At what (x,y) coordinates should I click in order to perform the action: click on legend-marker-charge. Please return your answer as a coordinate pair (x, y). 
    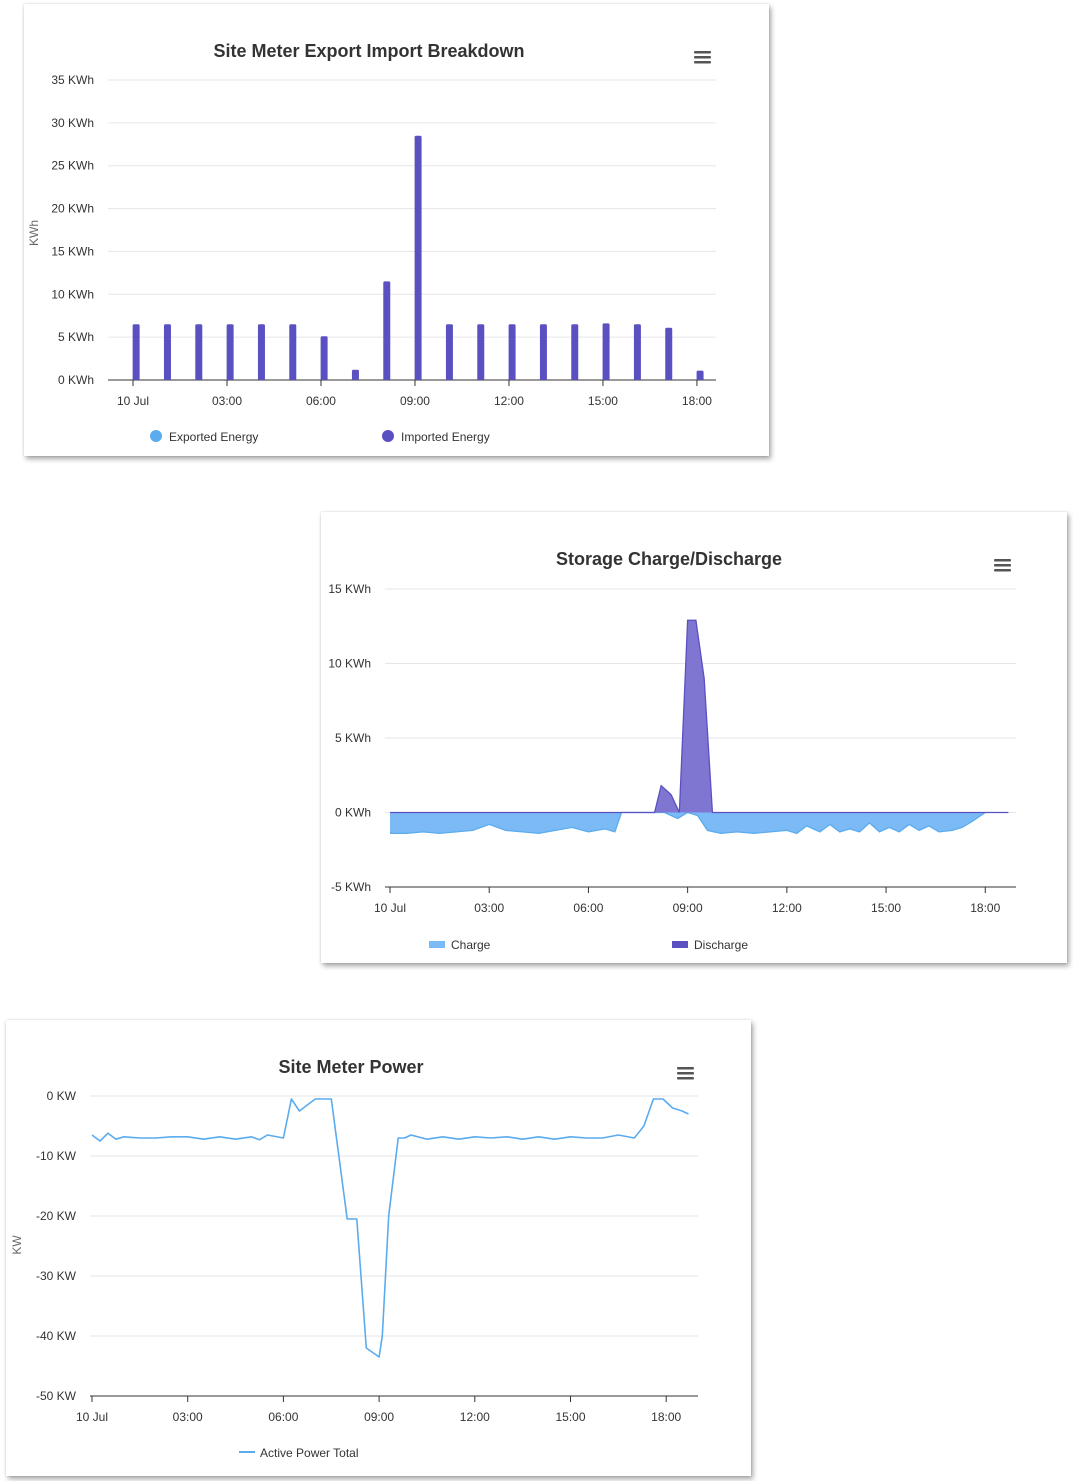
    Looking at the image, I should click on (437, 944).